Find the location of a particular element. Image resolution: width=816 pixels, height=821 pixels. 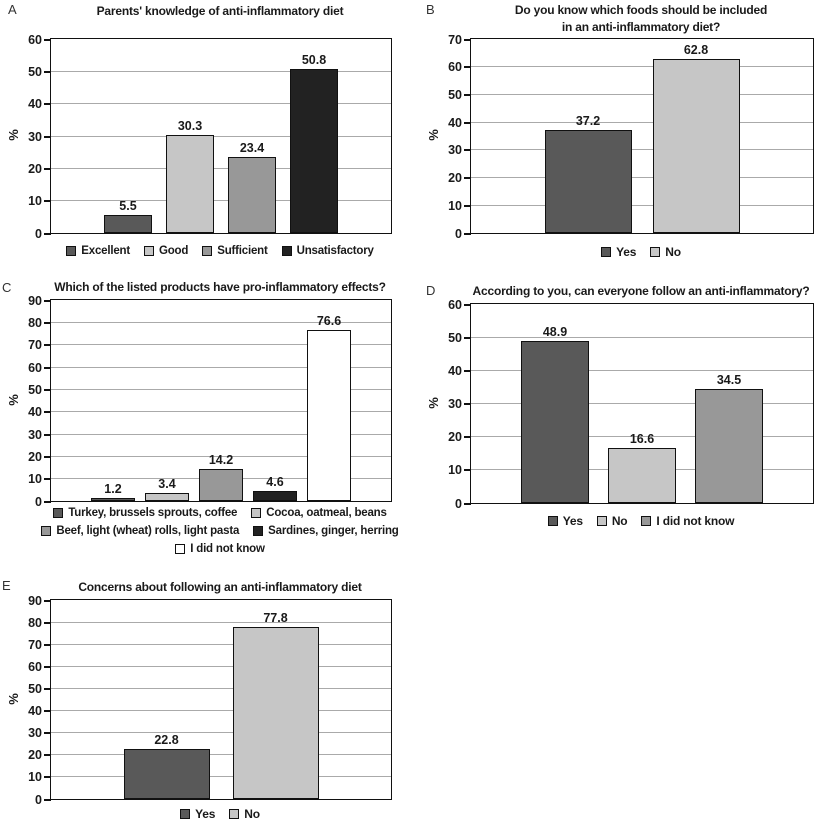

bar-value-label: 76.6 is located at coordinates (329, 320).